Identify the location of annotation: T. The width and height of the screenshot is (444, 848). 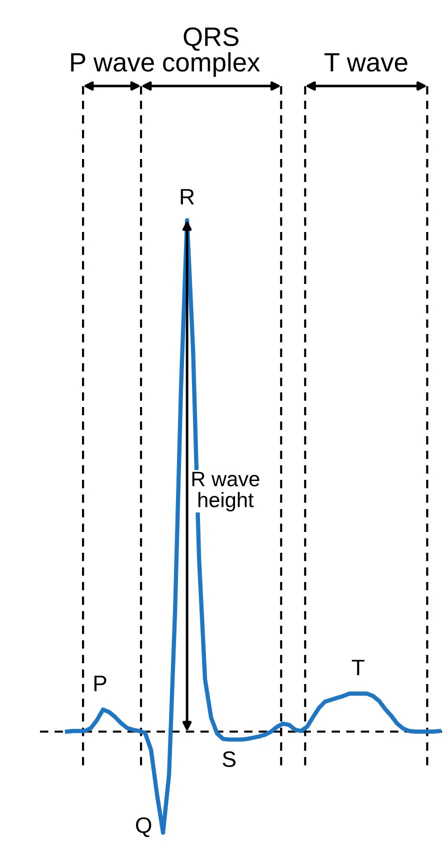
(358, 668).